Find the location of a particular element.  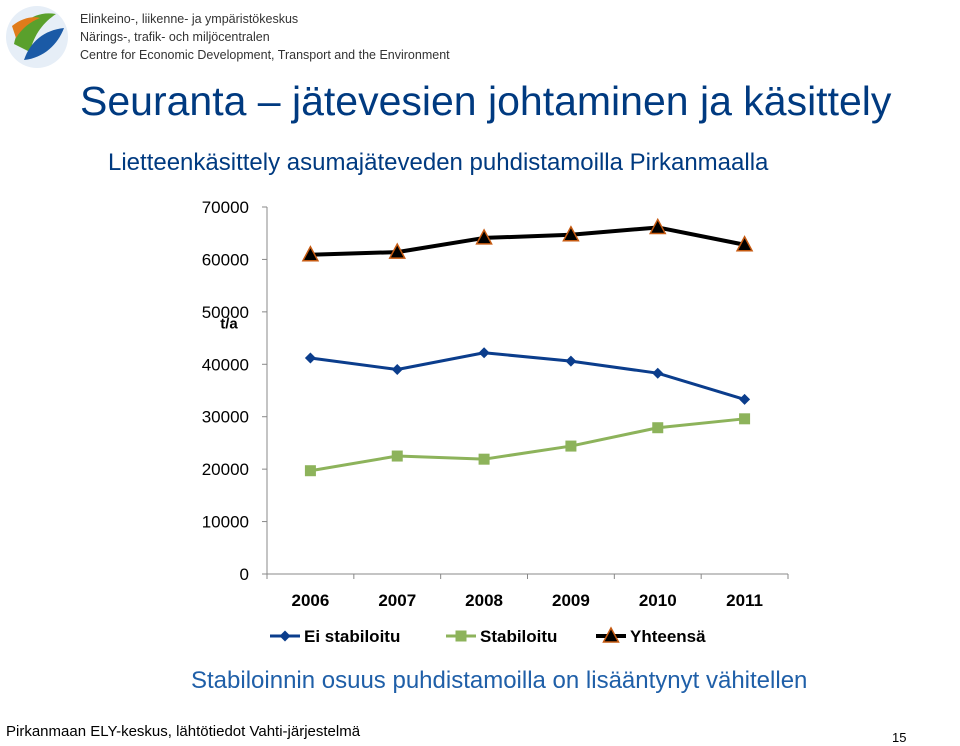

x-tick-label: 2008 is located at coordinates (484, 600).